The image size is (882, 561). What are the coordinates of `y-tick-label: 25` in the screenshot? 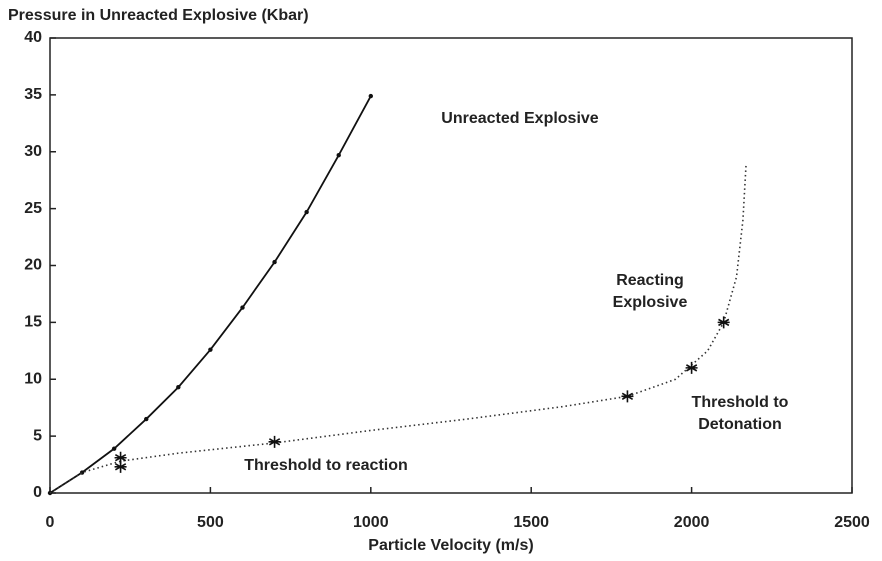 It's located at (33, 208).